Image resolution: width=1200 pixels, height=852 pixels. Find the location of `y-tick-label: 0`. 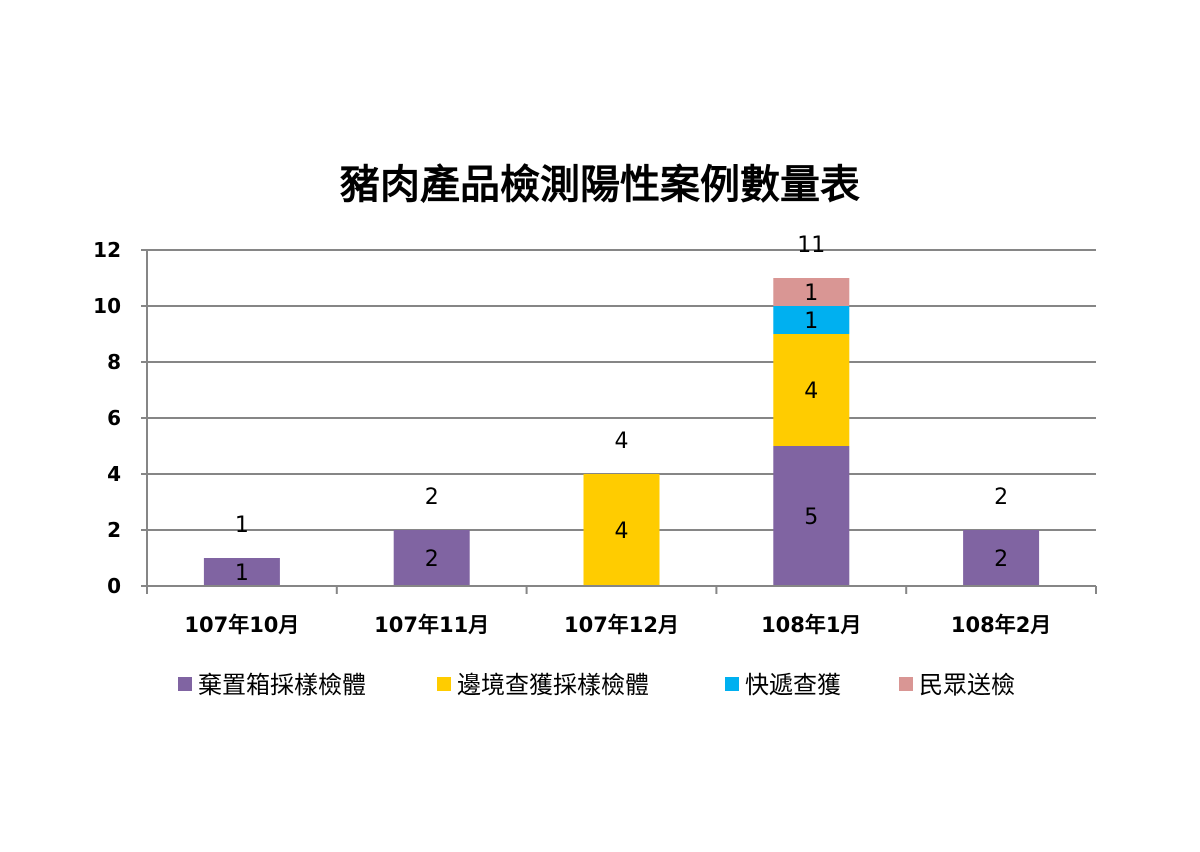

y-tick-label: 0 is located at coordinates (114, 586).